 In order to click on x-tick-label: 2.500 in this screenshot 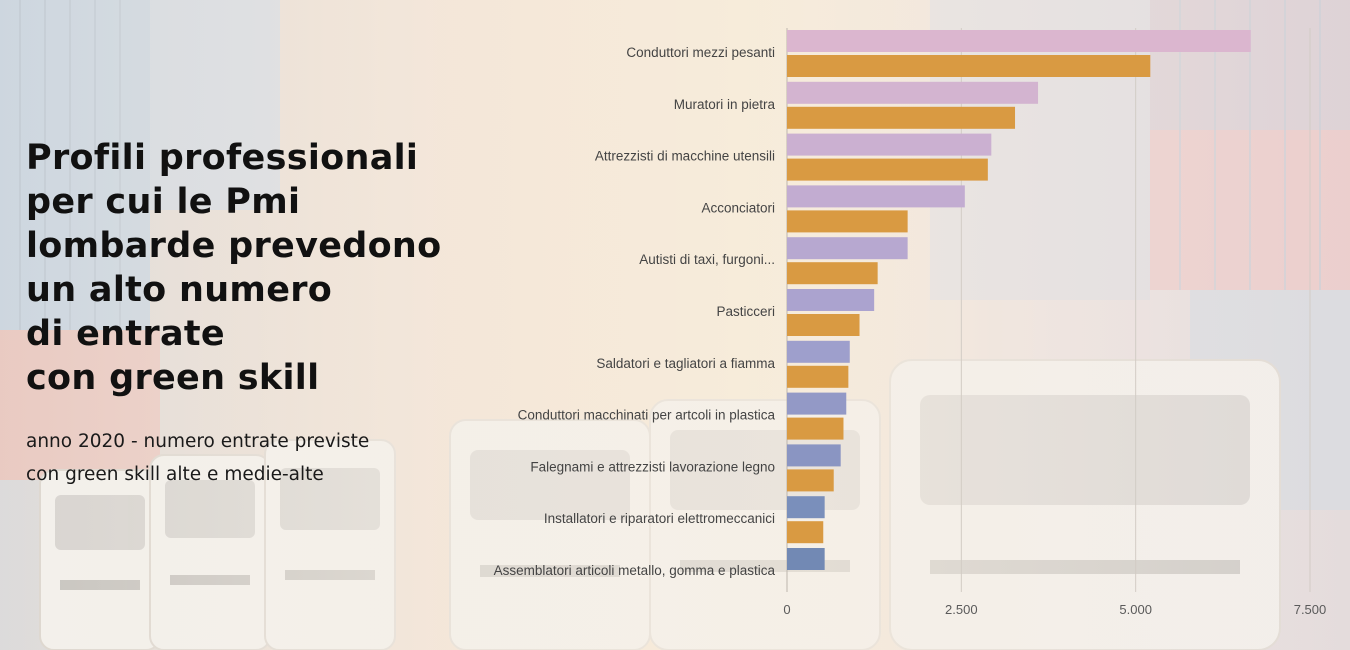, I will do `click(961, 609)`.